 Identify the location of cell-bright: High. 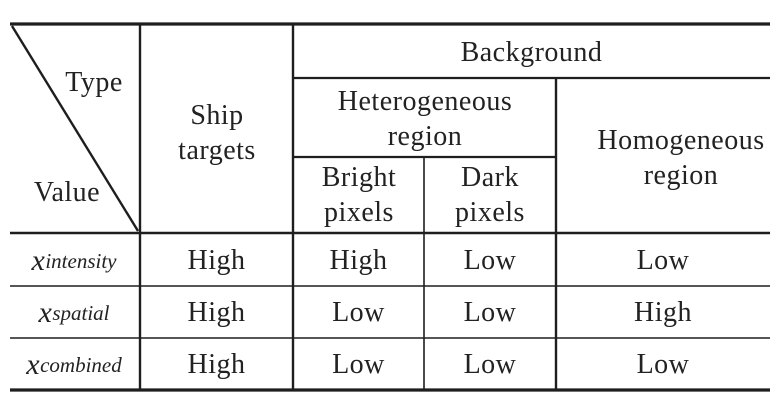
(358, 260).